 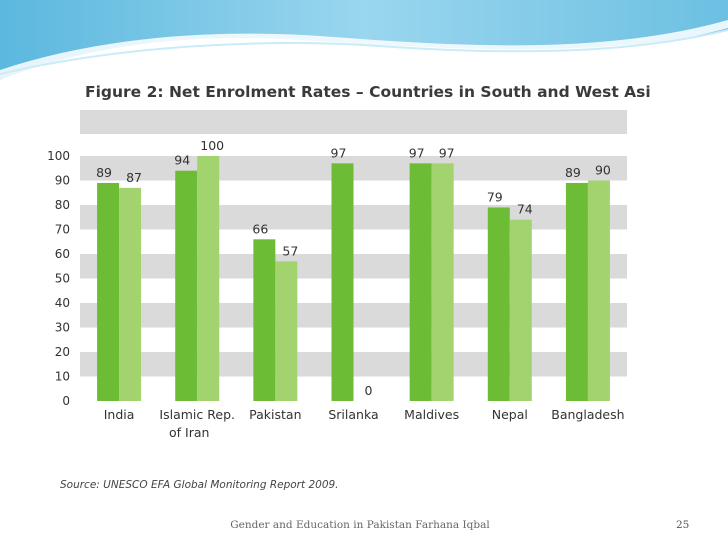 What do you see at coordinates (58, 156) in the screenshot?
I see `y-tick-label: 100` at bounding box center [58, 156].